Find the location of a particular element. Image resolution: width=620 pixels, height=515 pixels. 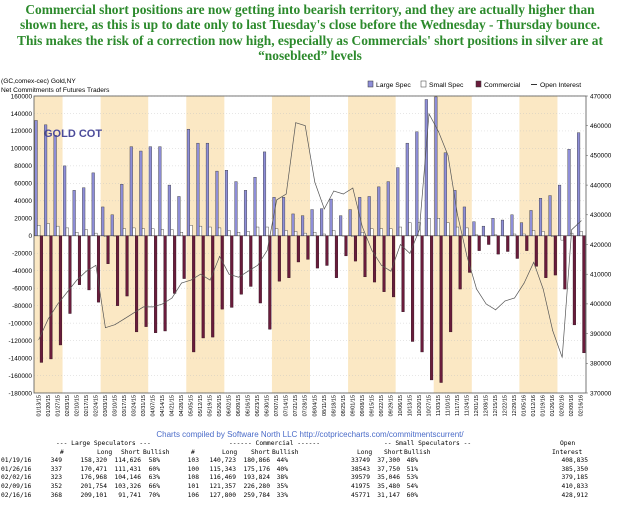

cell-ls-bull: 66% is located at coordinates (154, 486).